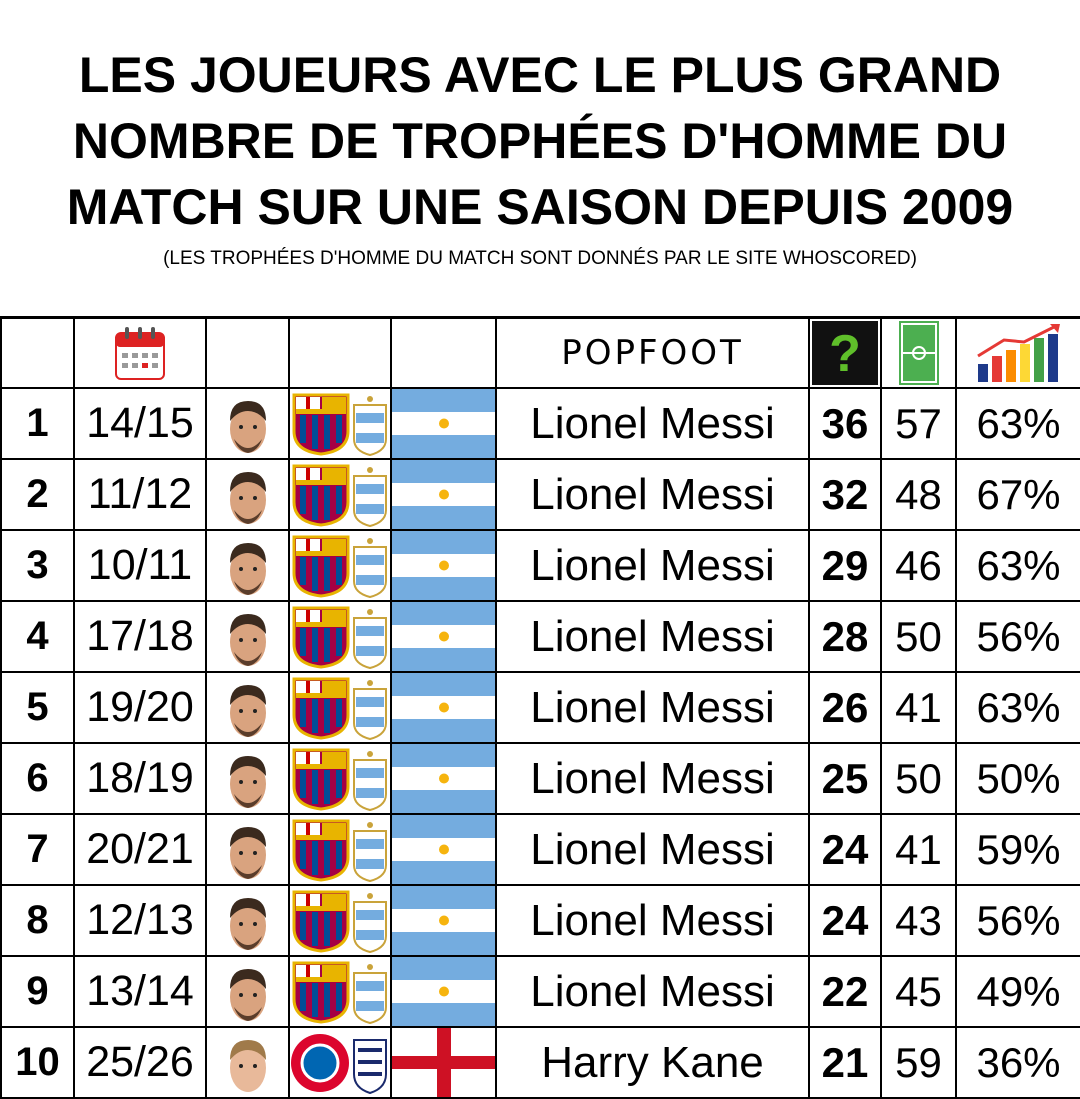 Image resolution: width=1080 pixels, height=1099 pixels. I want to click on cell: 10/11, so click(140, 565).